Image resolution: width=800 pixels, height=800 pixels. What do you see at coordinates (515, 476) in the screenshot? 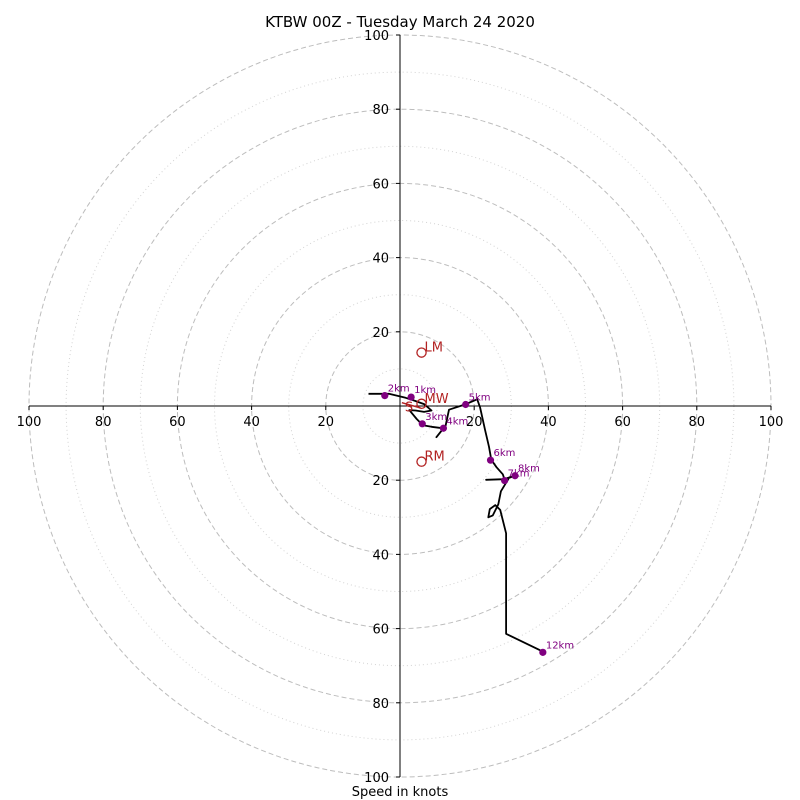
I see `height-marker-8km` at bounding box center [515, 476].